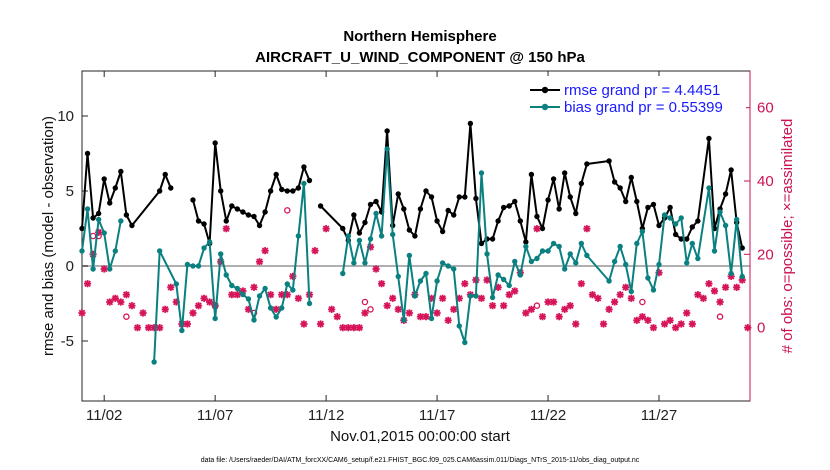 The width and height of the screenshot is (830, 470). I want to click on y-tick-label: 10, so click(65, 116).